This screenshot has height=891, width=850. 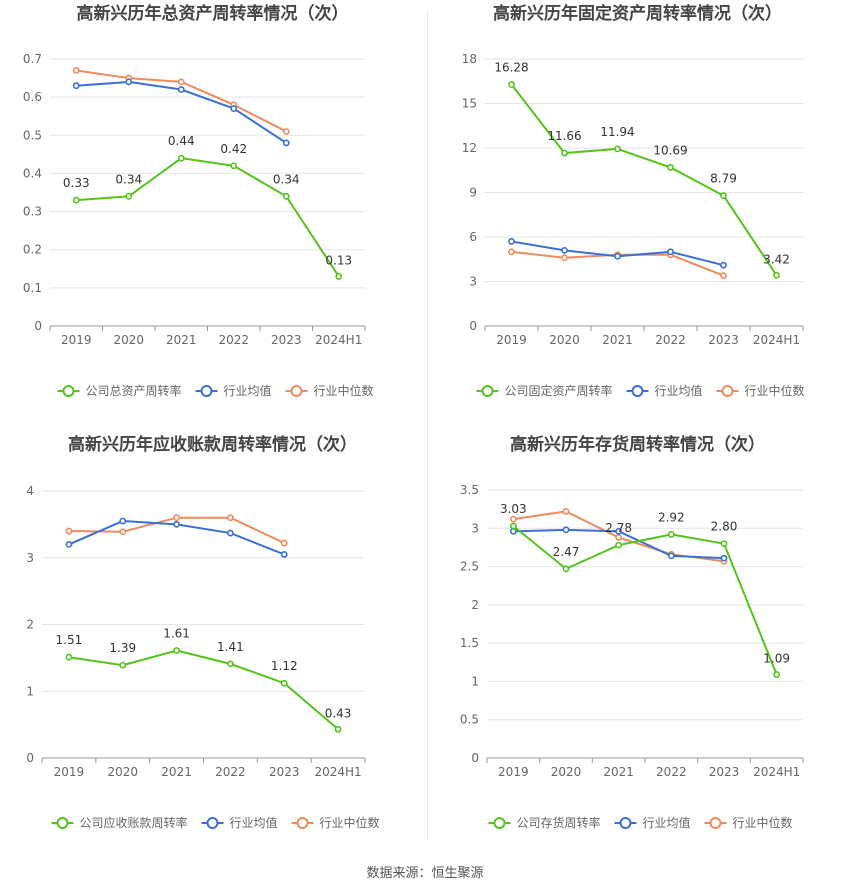 I want to click on data-label: 16.28, so click(x=511, y=68).